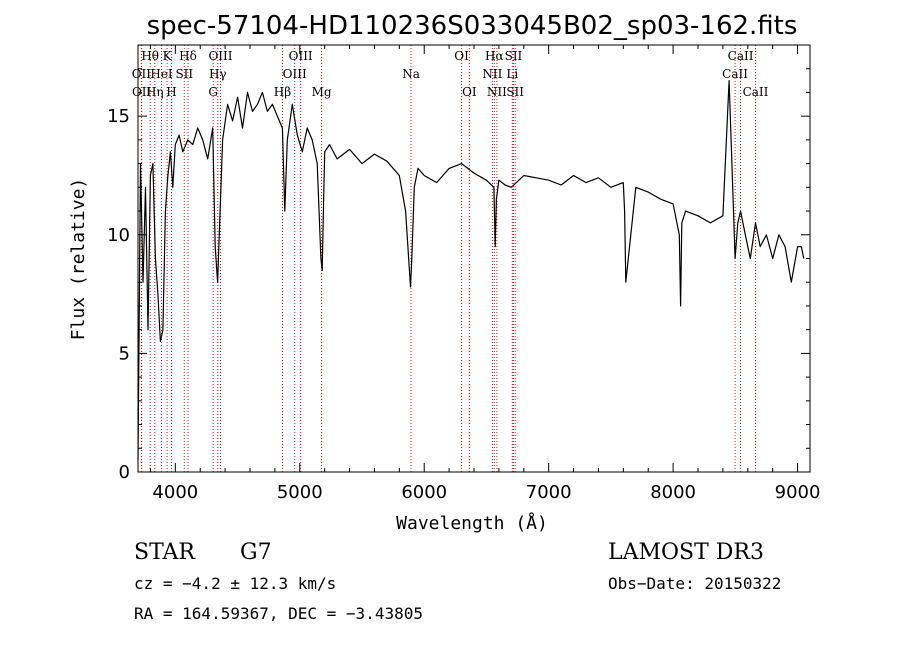 The height and width of the screenshot is (649, 900). I want to click on spectral-line-label: Hα, so click(494, 56).